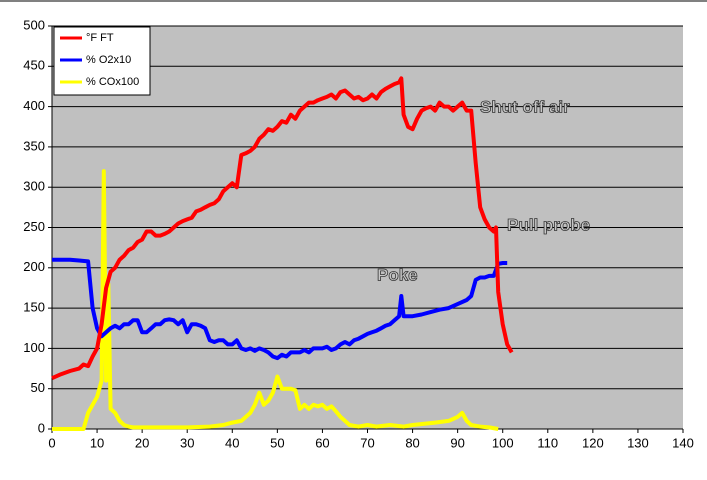 This screenshot has width=707, height=480. What do you see at coordinates (638, 442) in the screenshot?
I see `x-tick-label: 130` at bounding box center [638, 442].